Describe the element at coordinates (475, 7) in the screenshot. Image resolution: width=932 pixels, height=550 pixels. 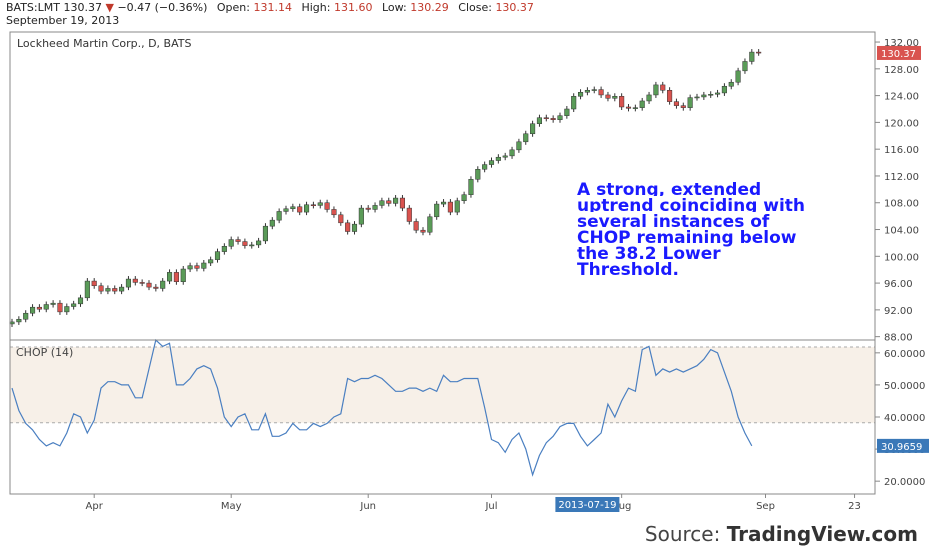
I see `close-label: Close:` at that location.